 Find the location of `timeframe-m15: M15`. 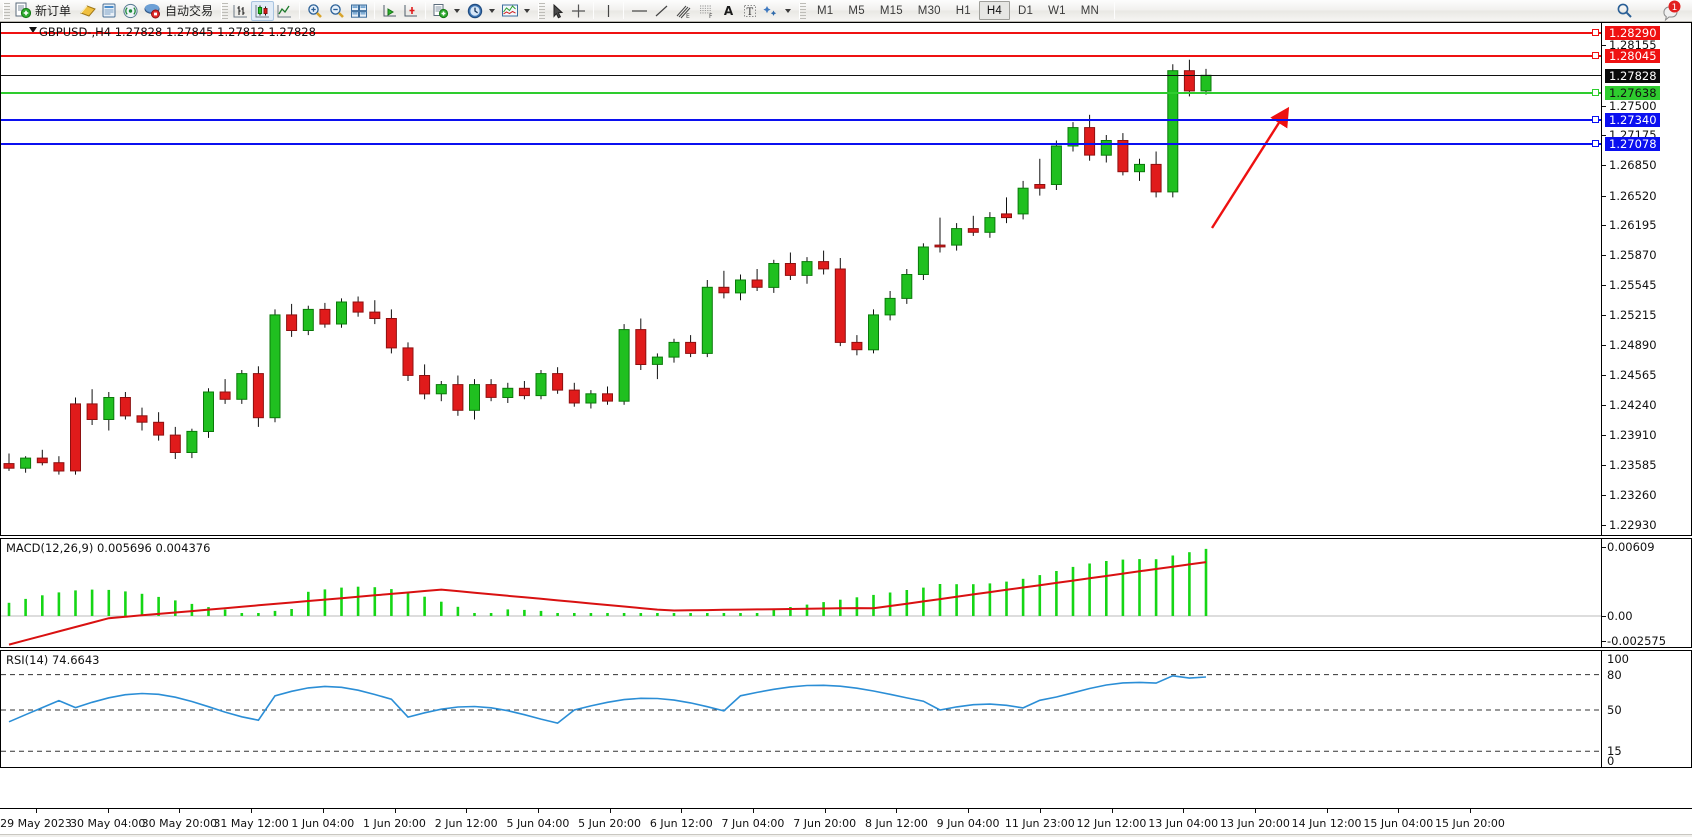

timeframe-m15: M15 is located at coordinates (891, 10).